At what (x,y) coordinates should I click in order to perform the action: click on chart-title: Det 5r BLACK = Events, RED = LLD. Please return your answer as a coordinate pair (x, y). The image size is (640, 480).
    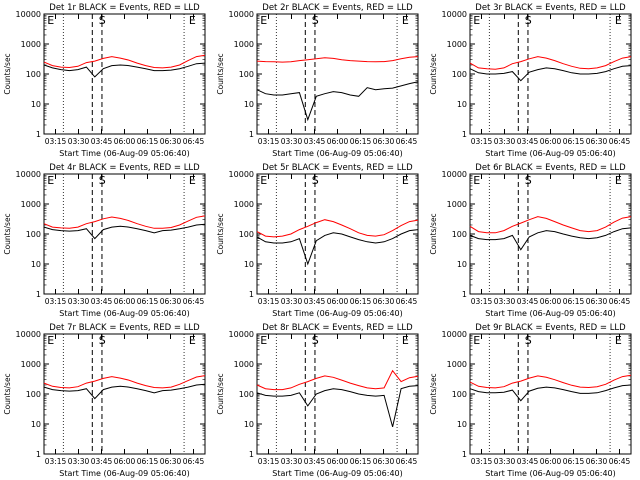
    Looking at the image, I should click on (337, 168).